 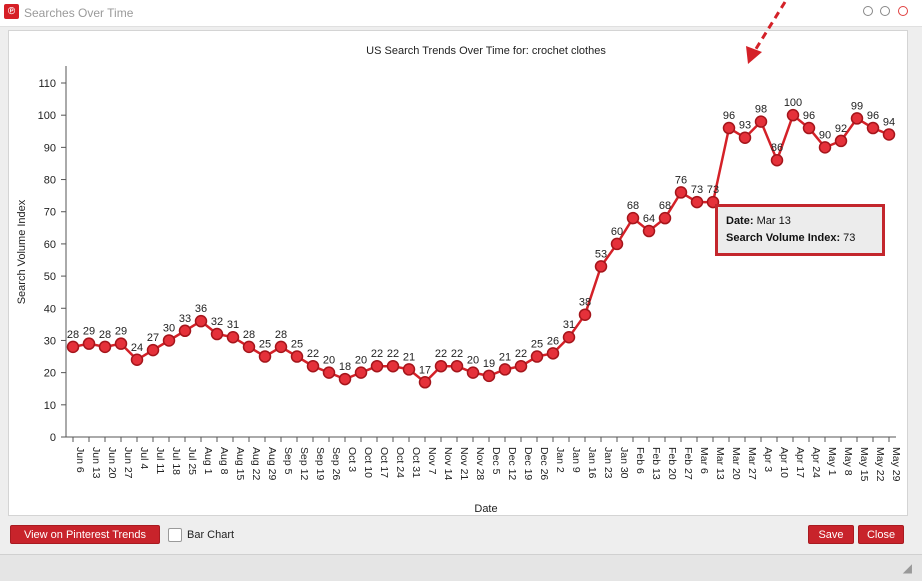 What do you see at coordinates (425, 370) in the screenshot?
I see `data-label: 17` at bounding box center [425, 370].